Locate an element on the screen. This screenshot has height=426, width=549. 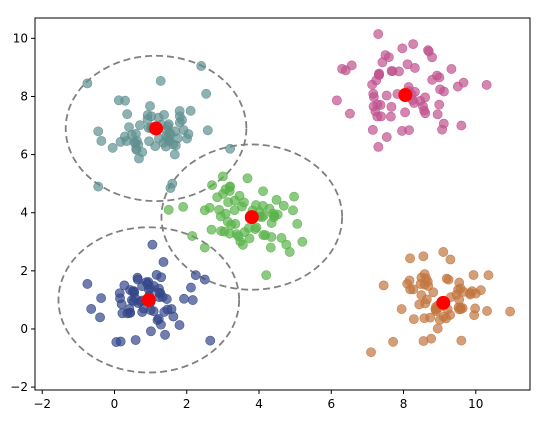
x-tick-label: 0 is located at coordinates (115, 404).